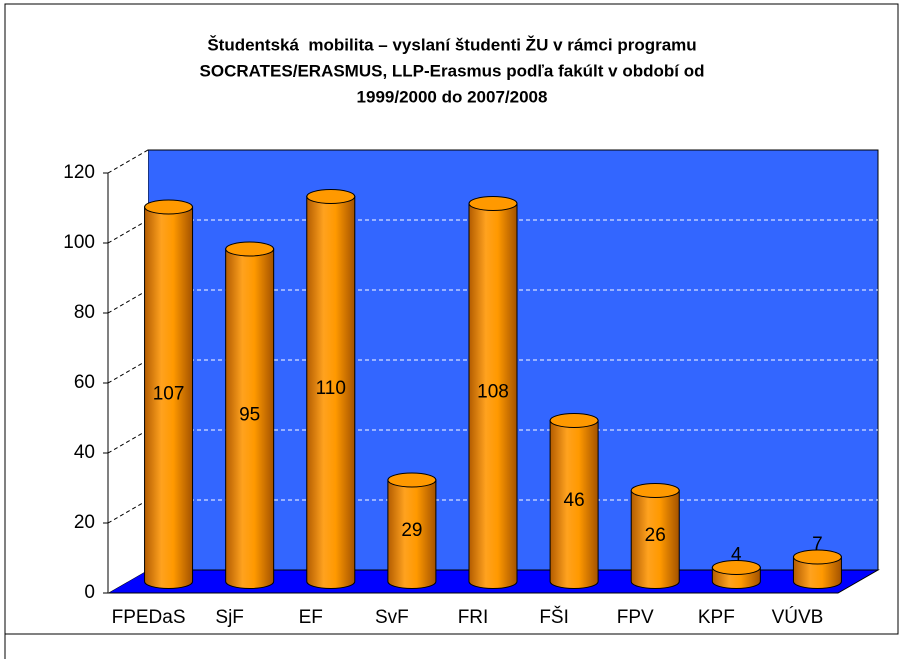 The image size is (910, 659). I want to click on side-edge, so click(128, 161).